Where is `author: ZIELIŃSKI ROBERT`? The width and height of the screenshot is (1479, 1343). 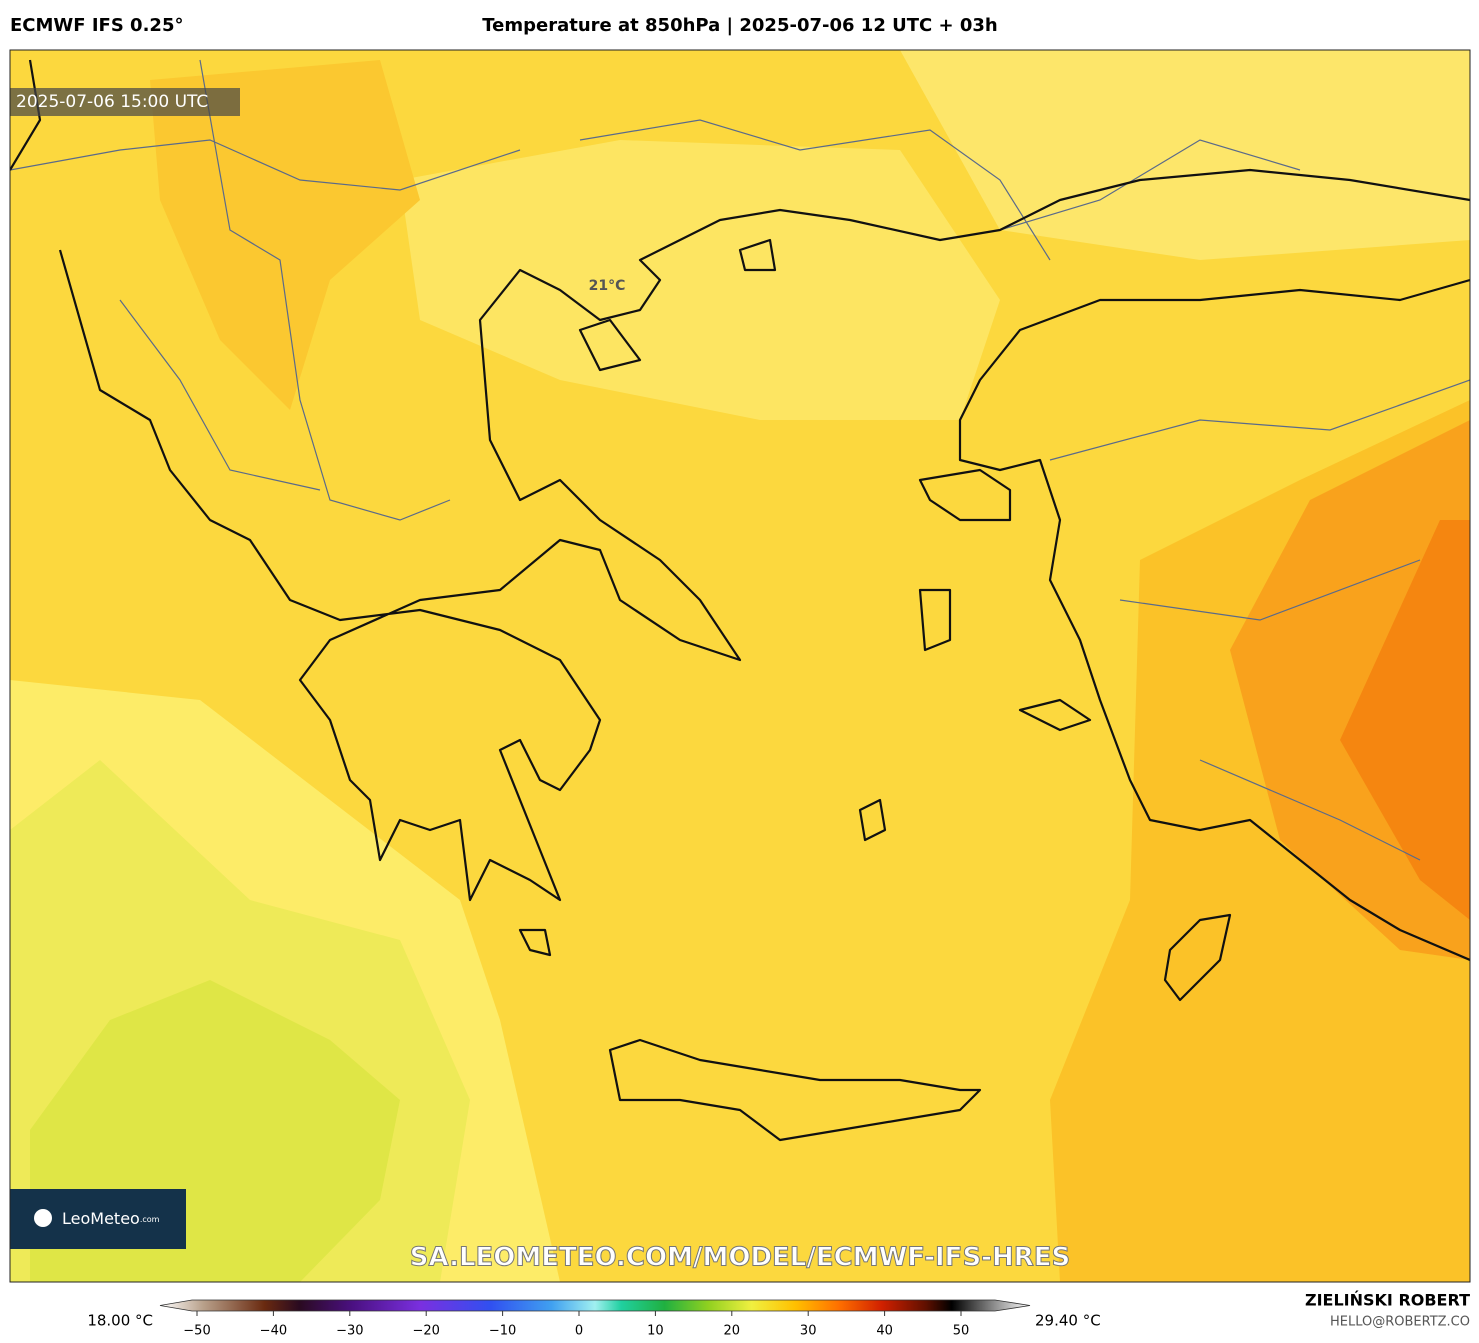
author: ZIELIŃSKI ROBERT is located at coordinates (1387, 1300).